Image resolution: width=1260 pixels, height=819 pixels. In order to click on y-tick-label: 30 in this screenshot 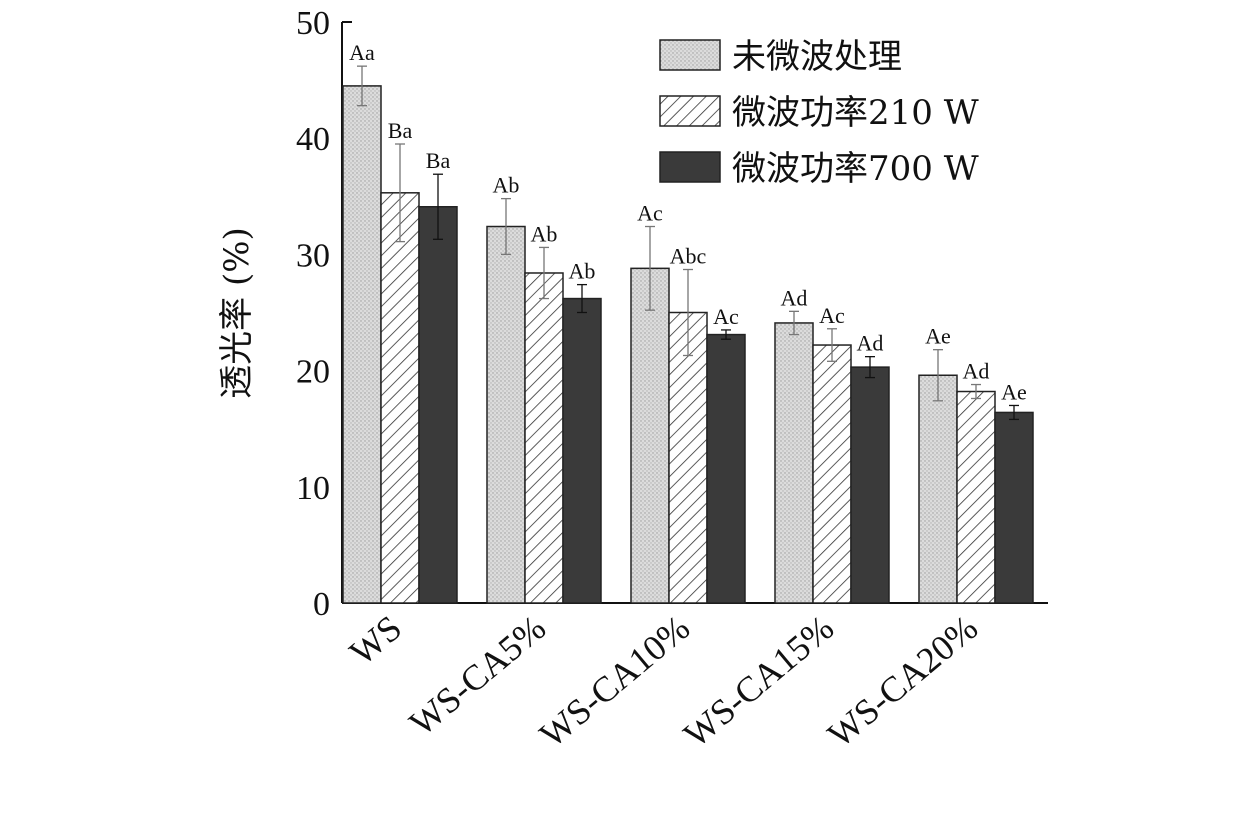, I will do `click(313, 255)`.